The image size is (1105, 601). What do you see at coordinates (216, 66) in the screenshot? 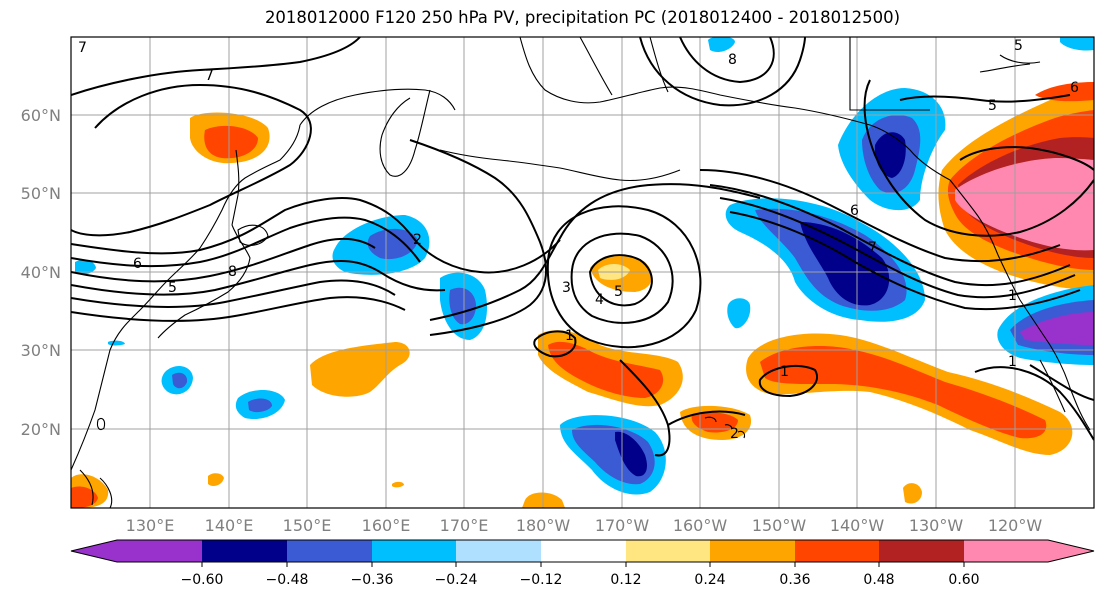
I see `pv-contour-7-north` at bounding box center [216, 66].